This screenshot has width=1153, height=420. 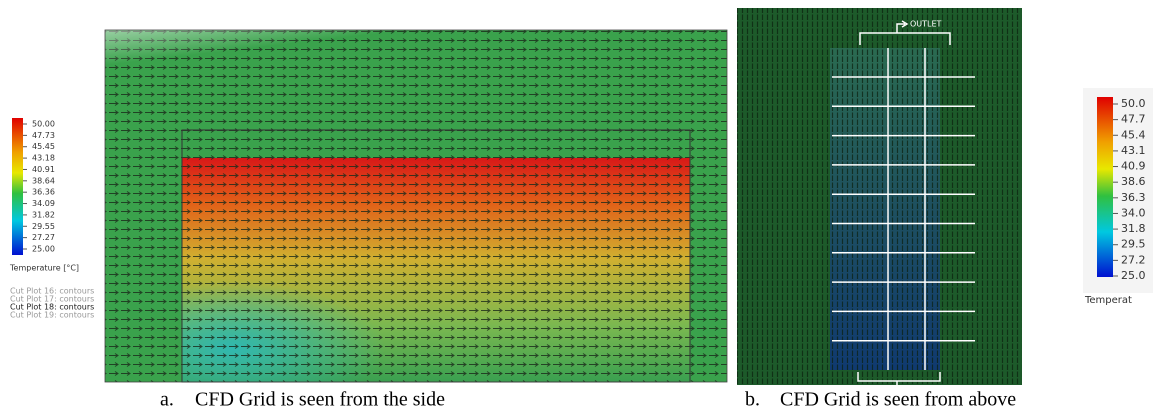 What do you see at coordinates (1133, 103) in the screenshot?
I see `legend-tick: 50.0` at bounding box center [1133, 103].